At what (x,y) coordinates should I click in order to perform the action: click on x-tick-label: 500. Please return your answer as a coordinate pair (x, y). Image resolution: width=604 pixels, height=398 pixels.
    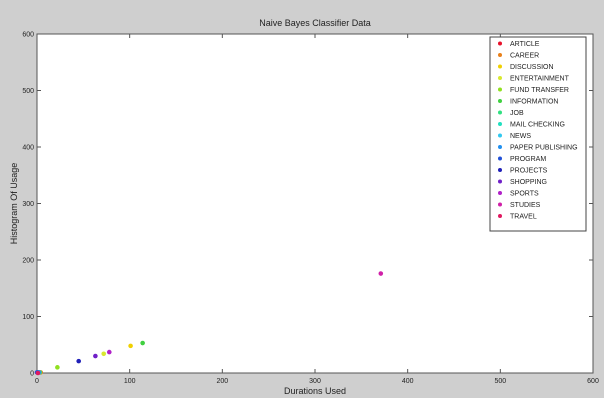
    Looking at the image, I should click on (500, 381).